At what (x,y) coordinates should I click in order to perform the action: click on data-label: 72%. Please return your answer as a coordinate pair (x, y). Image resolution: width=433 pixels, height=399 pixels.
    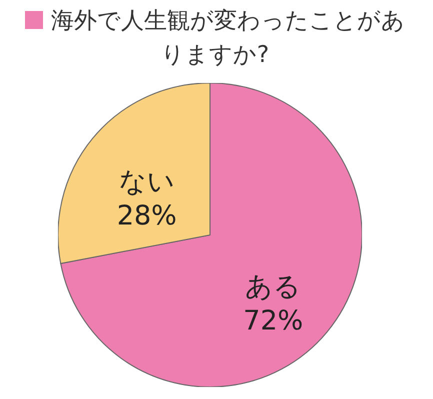
    Looking at the image, I should click on (273, 320).